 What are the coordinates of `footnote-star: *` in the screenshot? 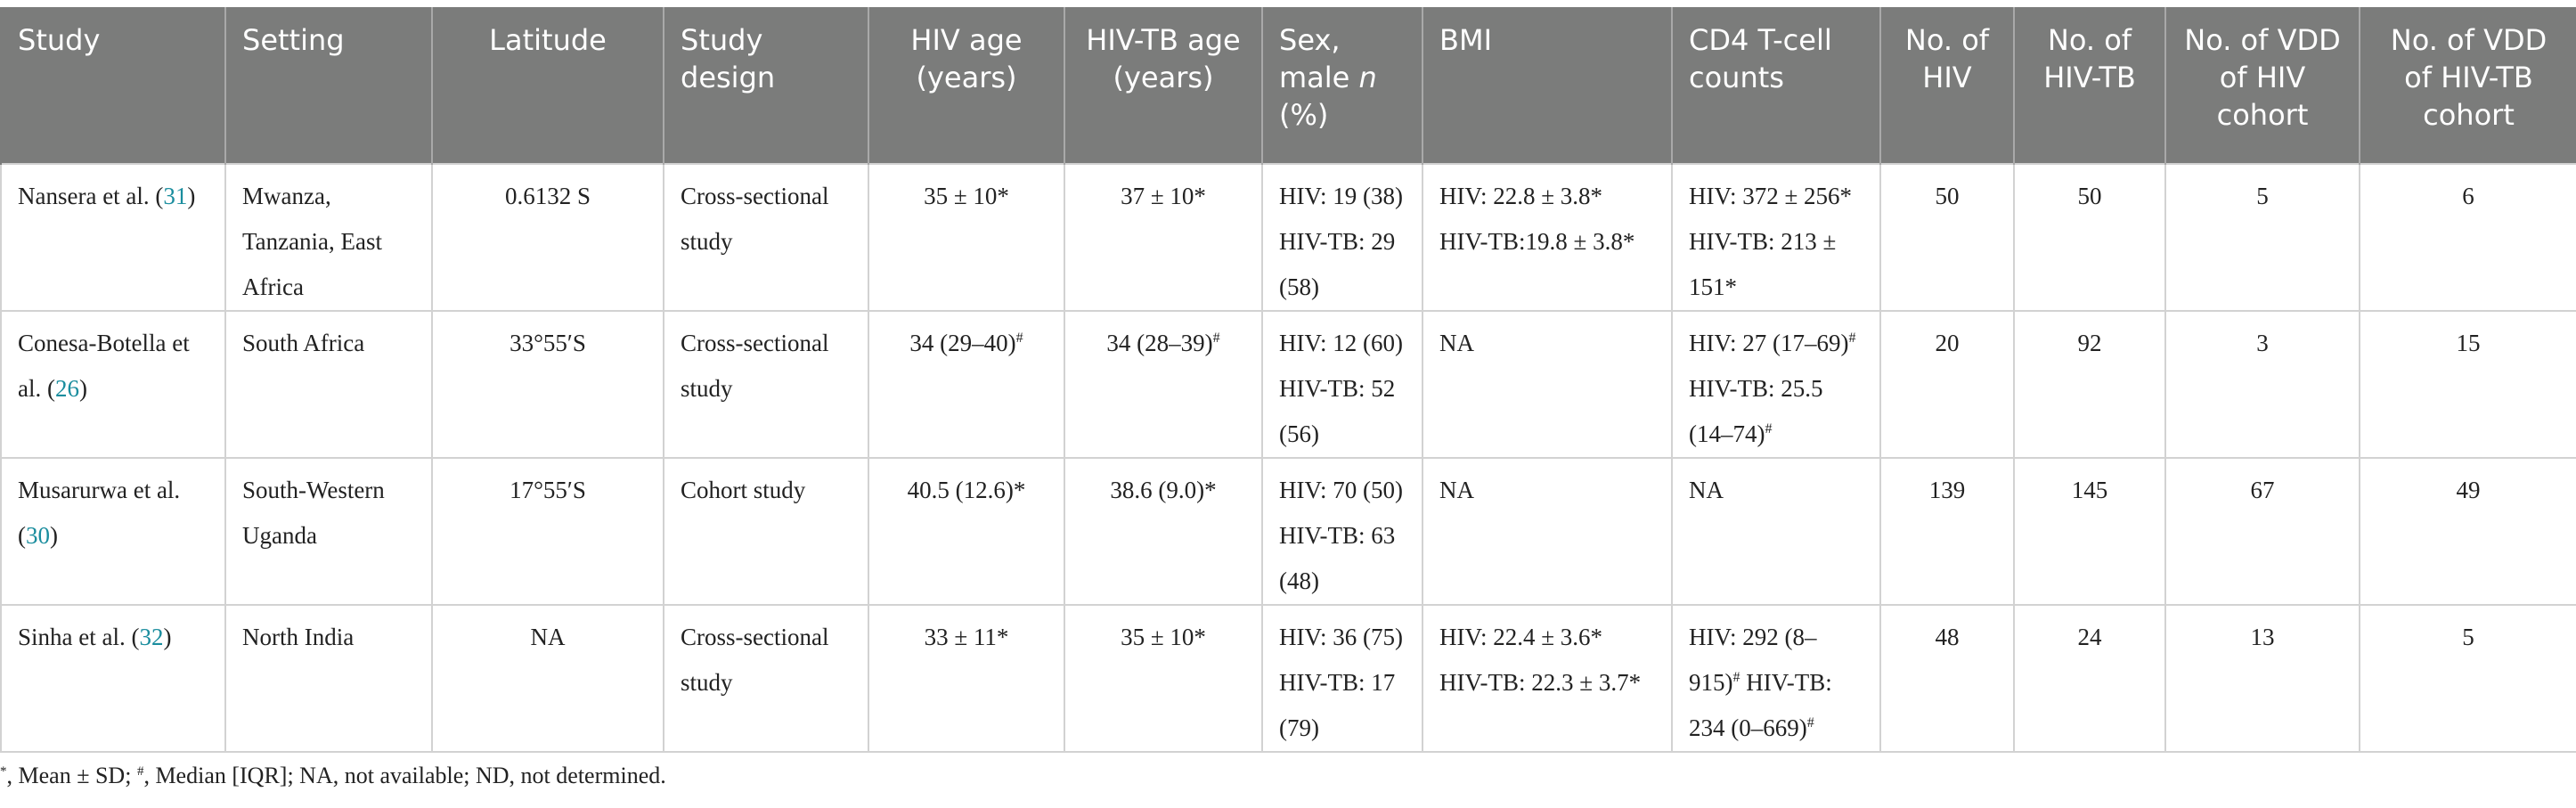 It's located at (4, 771).